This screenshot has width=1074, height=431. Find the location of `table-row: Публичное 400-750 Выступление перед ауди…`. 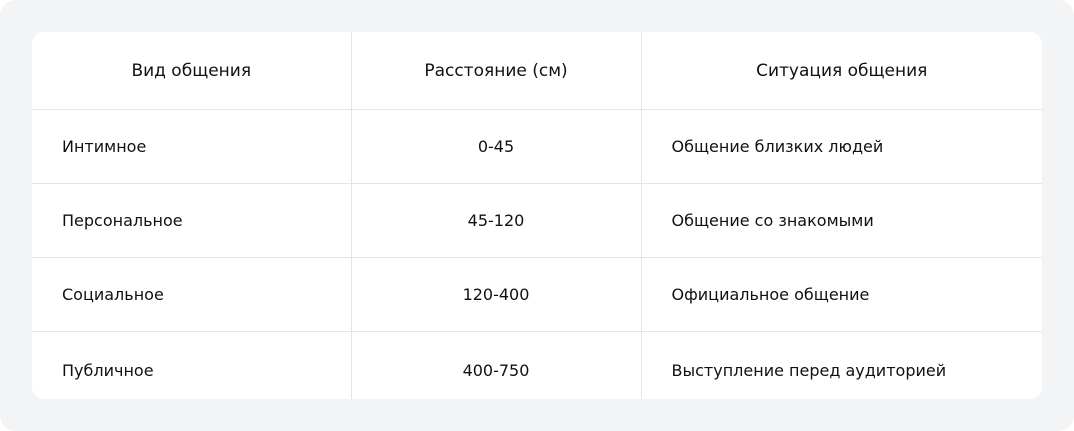

table-row: Публичное 400-750 Выступление перед ауди… is located at coordinates (537, 365).